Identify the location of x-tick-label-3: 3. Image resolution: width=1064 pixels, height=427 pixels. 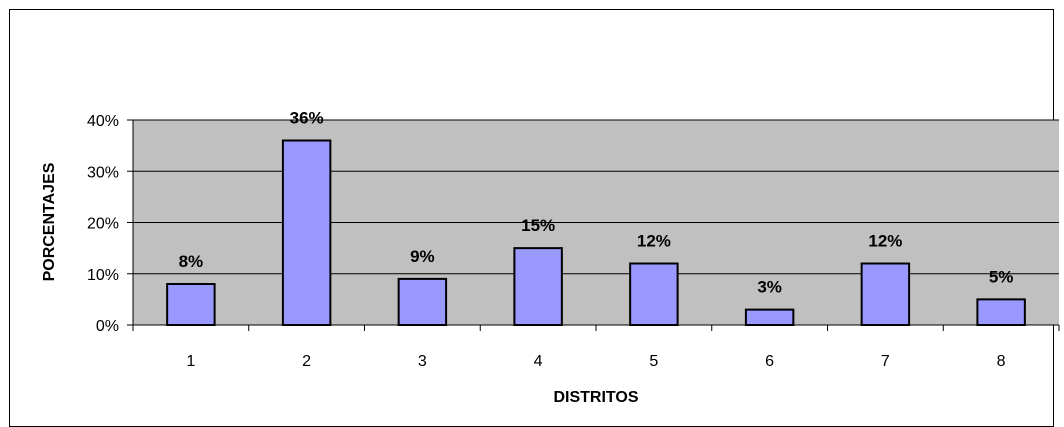
(422, 361).